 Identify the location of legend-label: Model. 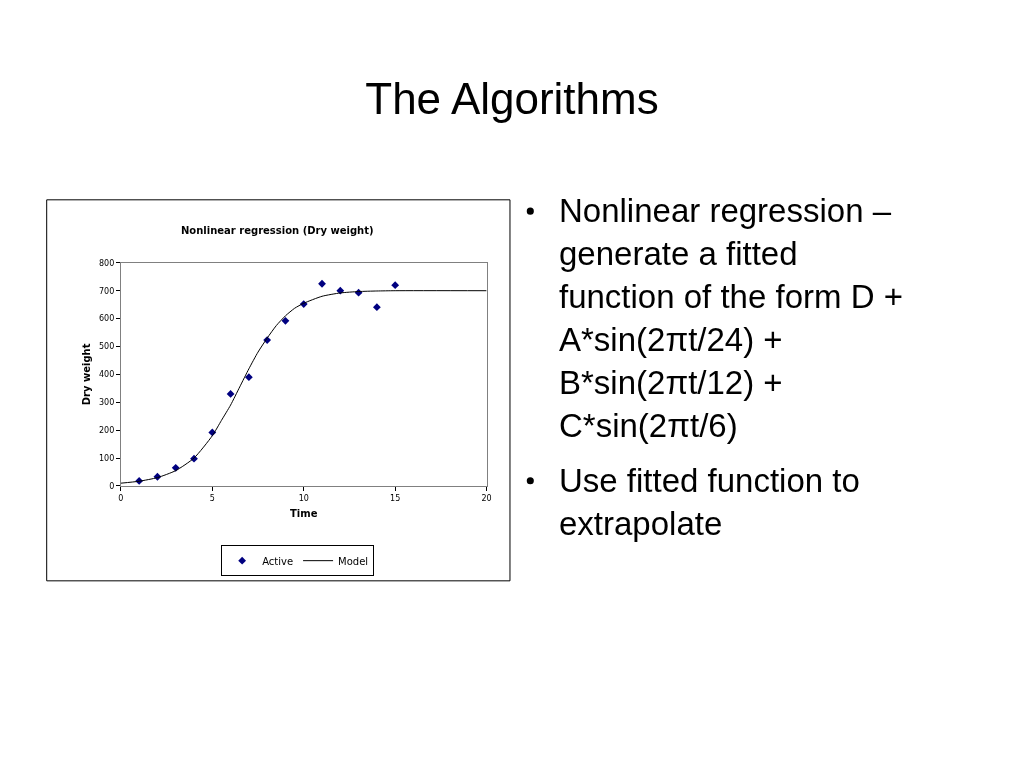
(353, 561).